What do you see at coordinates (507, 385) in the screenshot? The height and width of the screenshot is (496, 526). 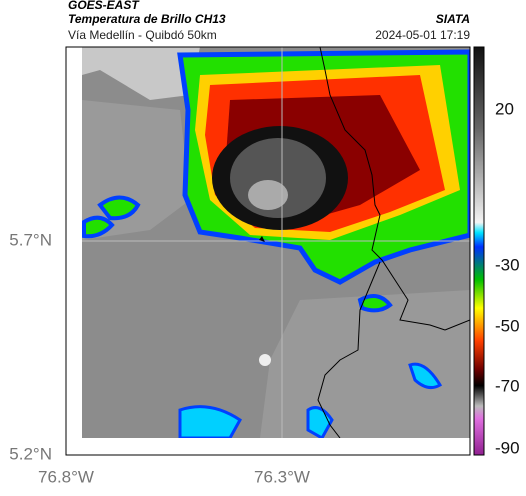 I see `colorbar-tick-label: -70` at bounding box center [507, 385].